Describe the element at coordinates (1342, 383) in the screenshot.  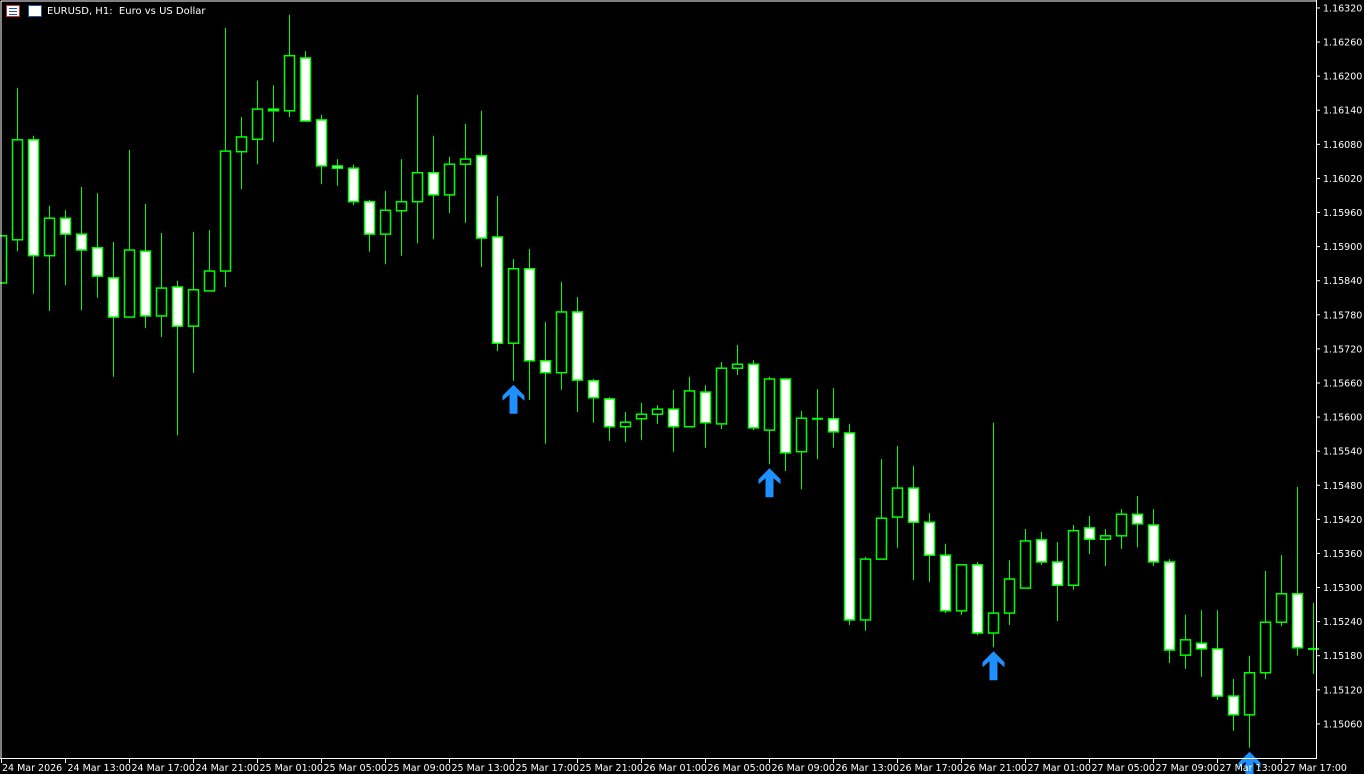
I see `price-tick-label: 1.15660` at that location.